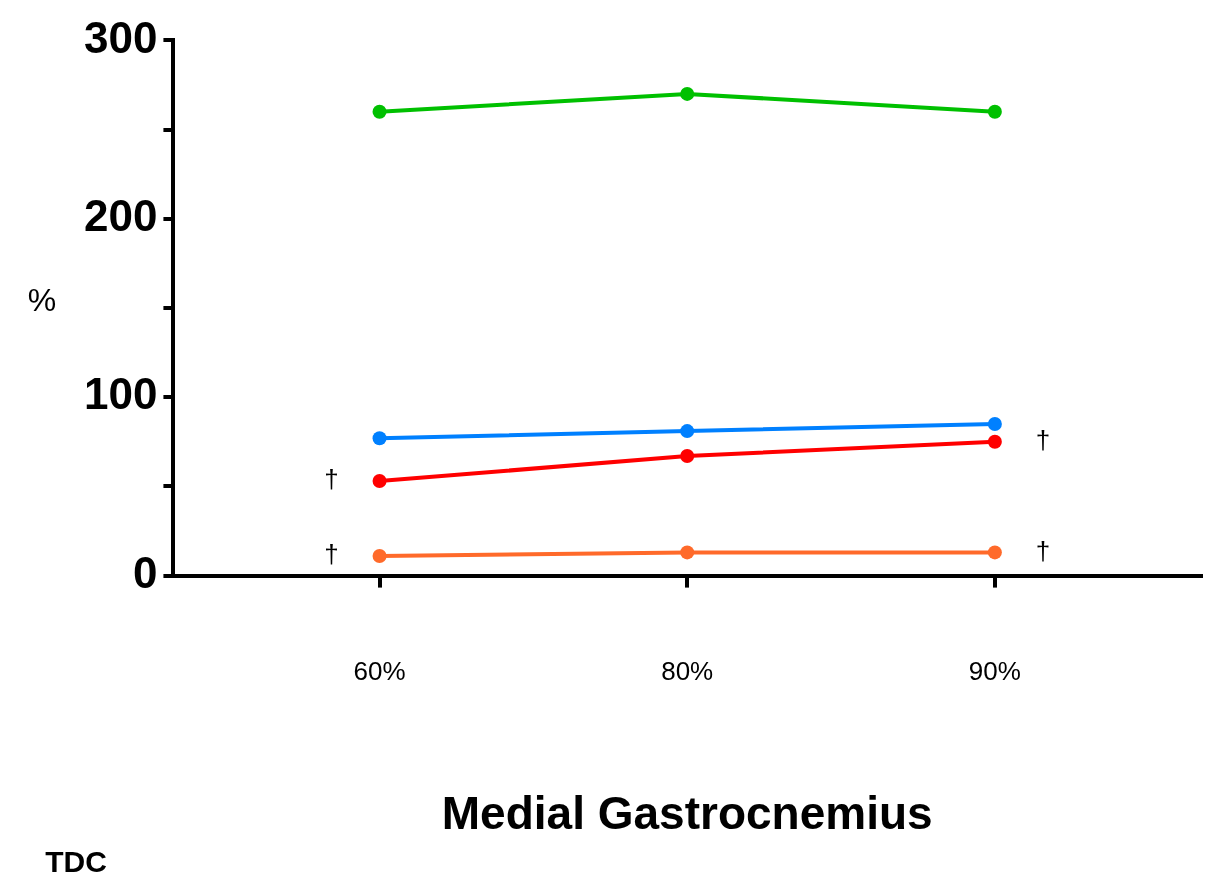 Image resolution: width=1216 pixels, height=896 pixels. Describe the element at coordinates (120, 215) in the screenshot. I see `y-tick-label: 200` at that location.